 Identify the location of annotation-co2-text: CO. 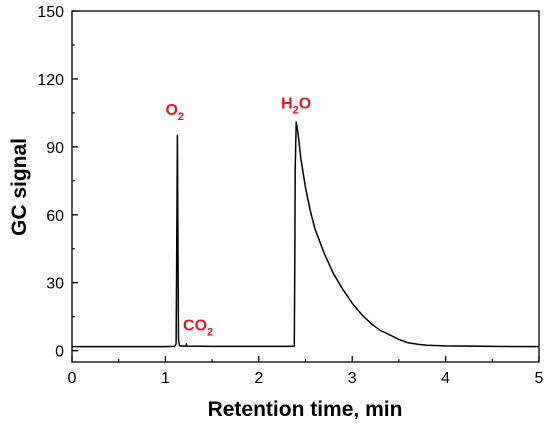
(195, 325).